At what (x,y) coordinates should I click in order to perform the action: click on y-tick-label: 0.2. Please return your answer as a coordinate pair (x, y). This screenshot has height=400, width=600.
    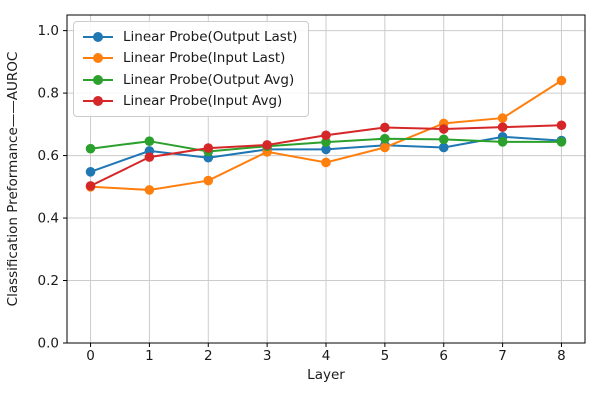
    Looking at the image, I should click on (48, 281).